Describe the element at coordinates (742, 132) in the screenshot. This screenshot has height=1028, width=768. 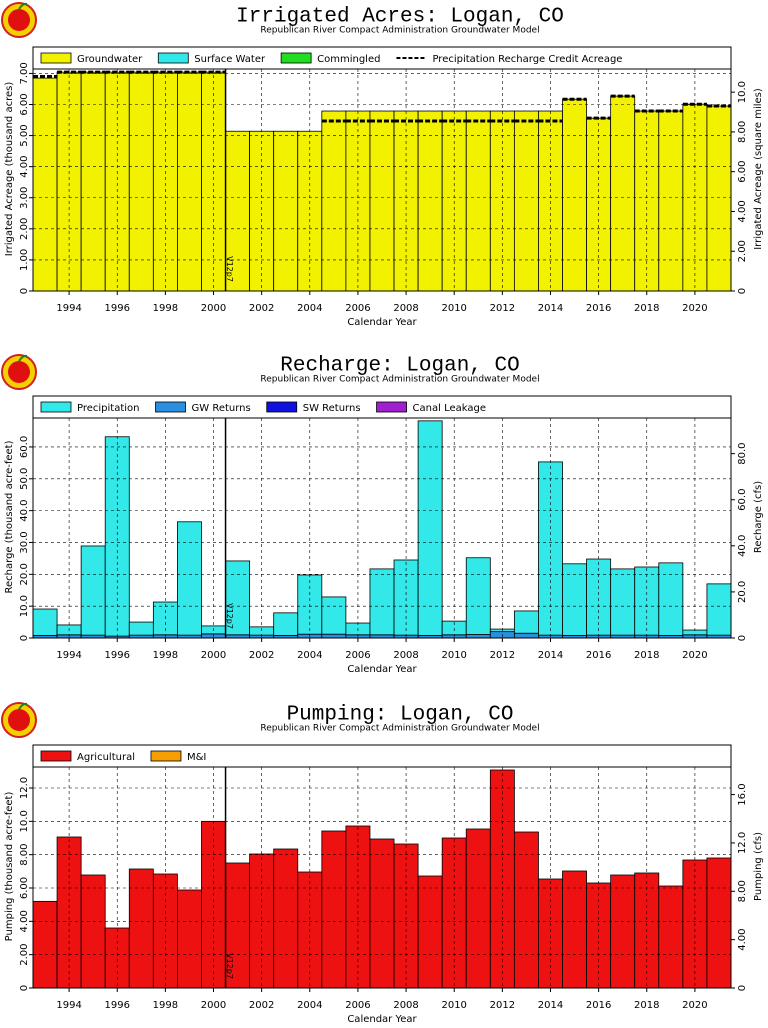
I see `y2-tick-label: 8.00` at that location.